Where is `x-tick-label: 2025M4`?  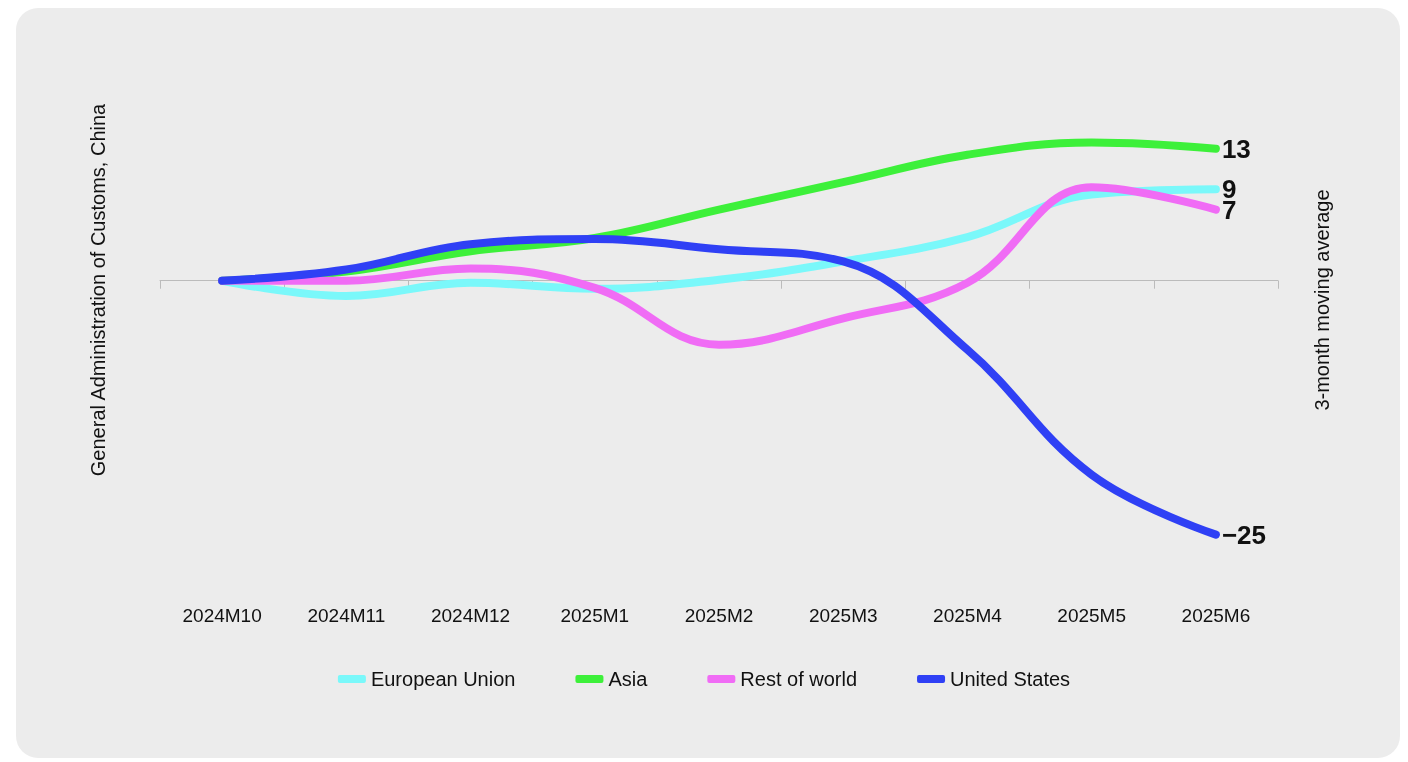
x-tick-label: 2025M4 is located at coordinates (968, 615).